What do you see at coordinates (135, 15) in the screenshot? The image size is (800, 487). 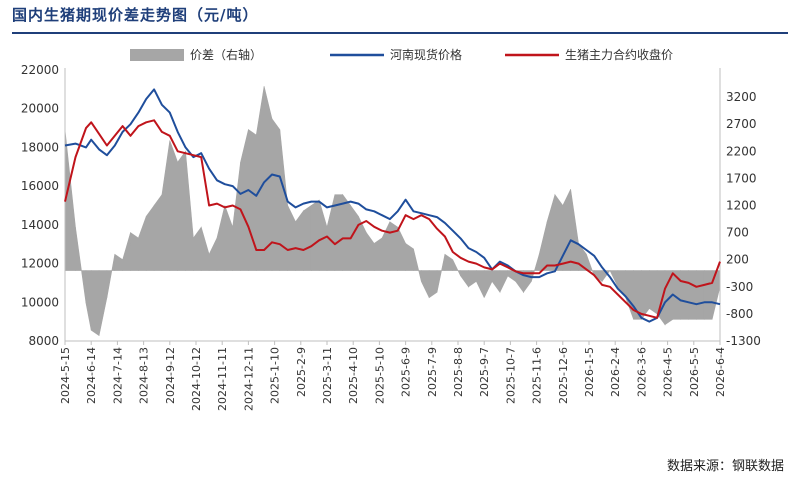 I see `chart-title: 国内生猪期现价差走势图（元/吨）` at bounding box center [135, 15].